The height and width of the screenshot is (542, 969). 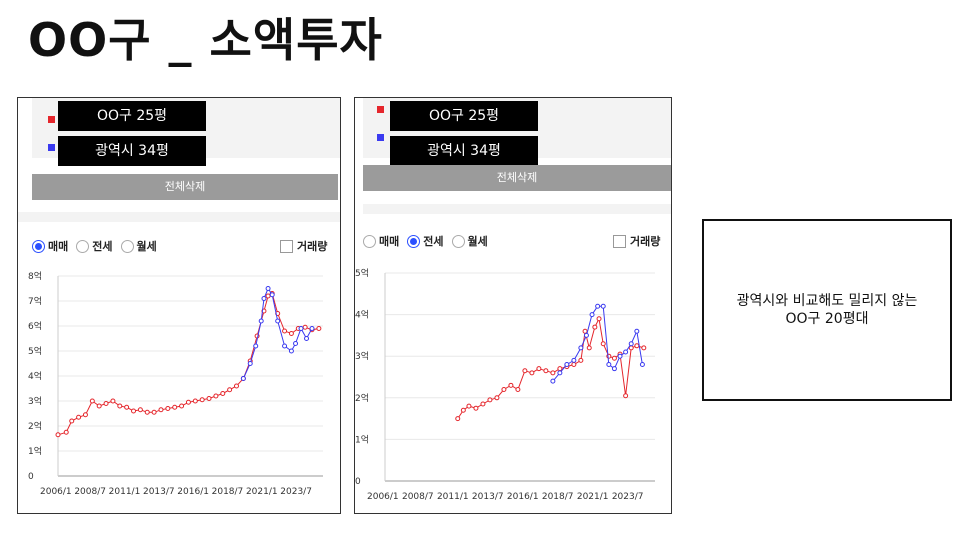 What do you see at coordinates (383, 497) in the screenshot?
I see `x-tick-label: 2006/1` at bounding box center [383, 497].